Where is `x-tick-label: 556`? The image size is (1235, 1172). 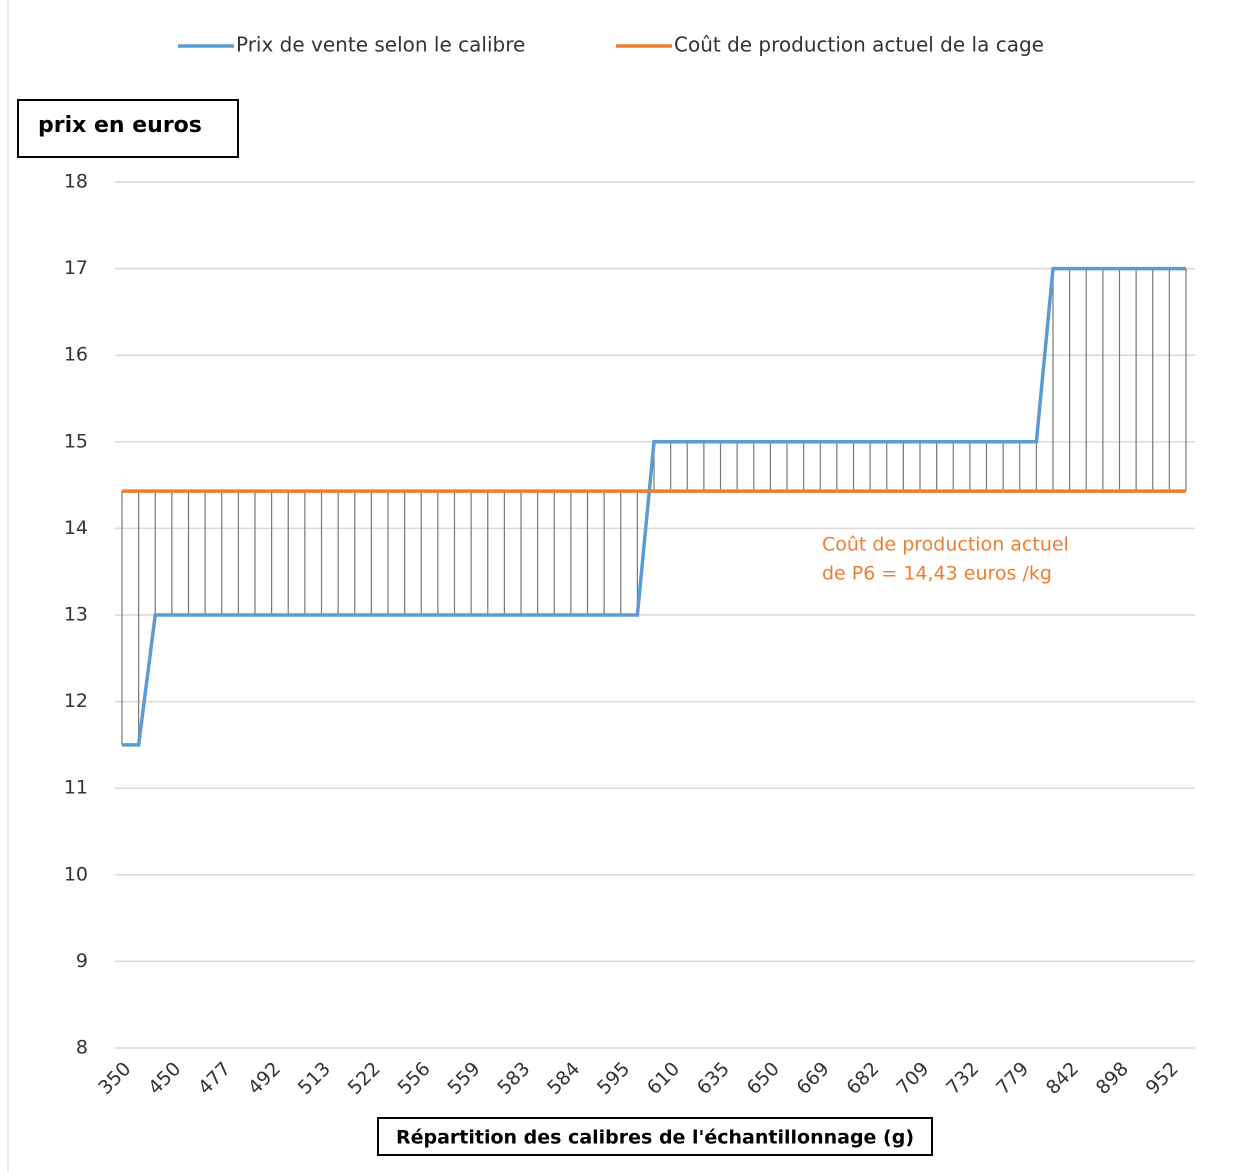
x-tick-label: 556 is located at coordinates (413, 1078).